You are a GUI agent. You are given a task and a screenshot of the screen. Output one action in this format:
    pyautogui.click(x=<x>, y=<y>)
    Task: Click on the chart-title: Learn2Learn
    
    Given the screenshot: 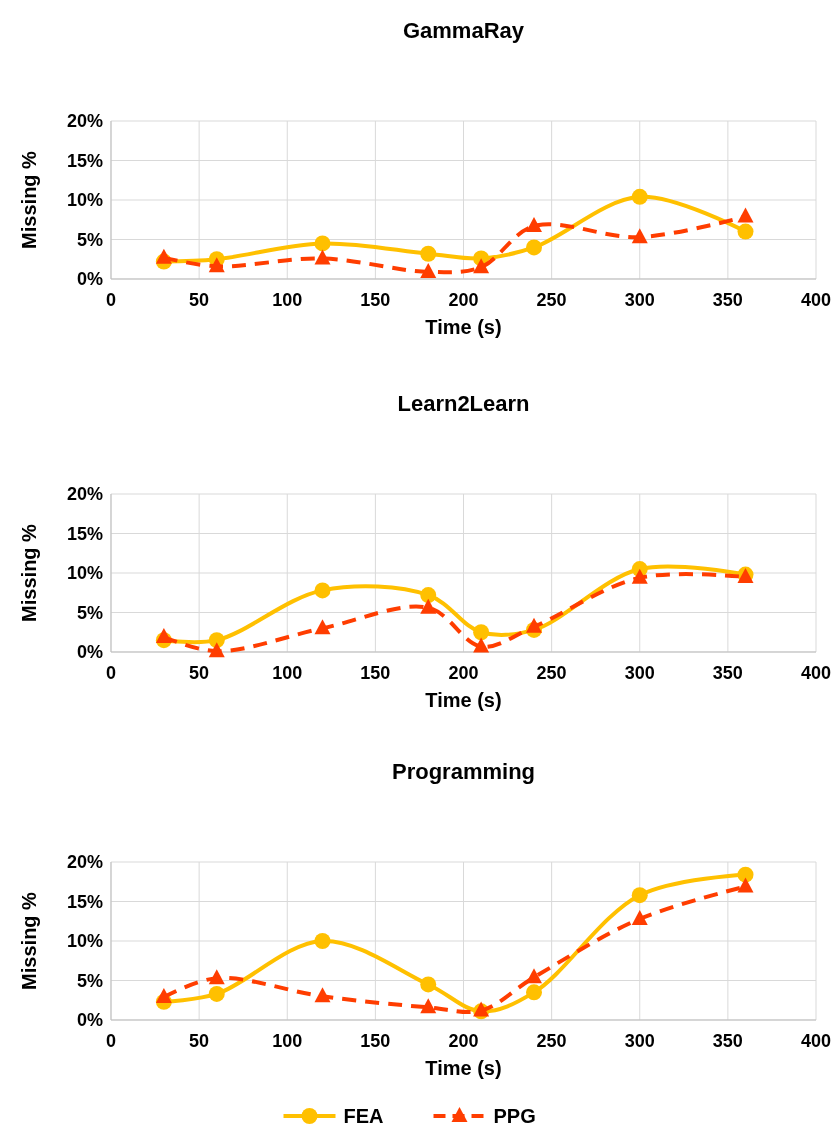 What is the action you would take?
    pyautogui.click(x=463, y=403)
    